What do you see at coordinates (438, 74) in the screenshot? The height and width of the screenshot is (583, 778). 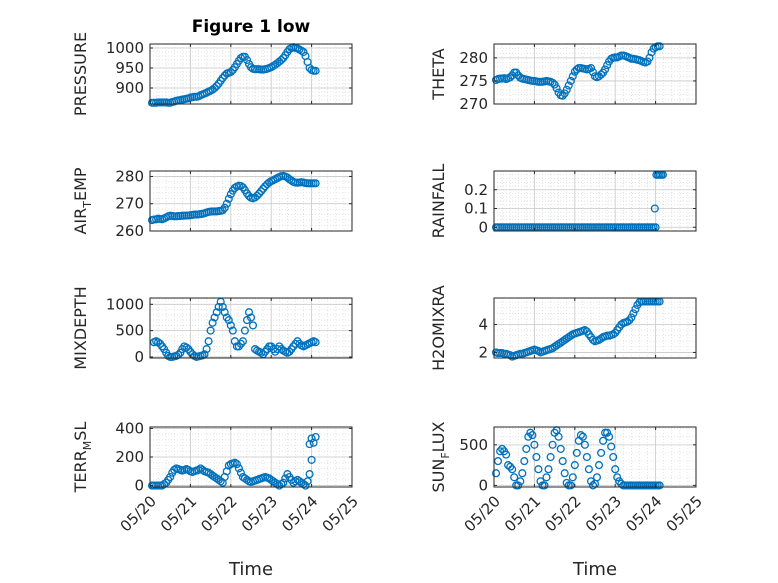 I see `y-axis-label: THETA` at bounding box center [438, 74].